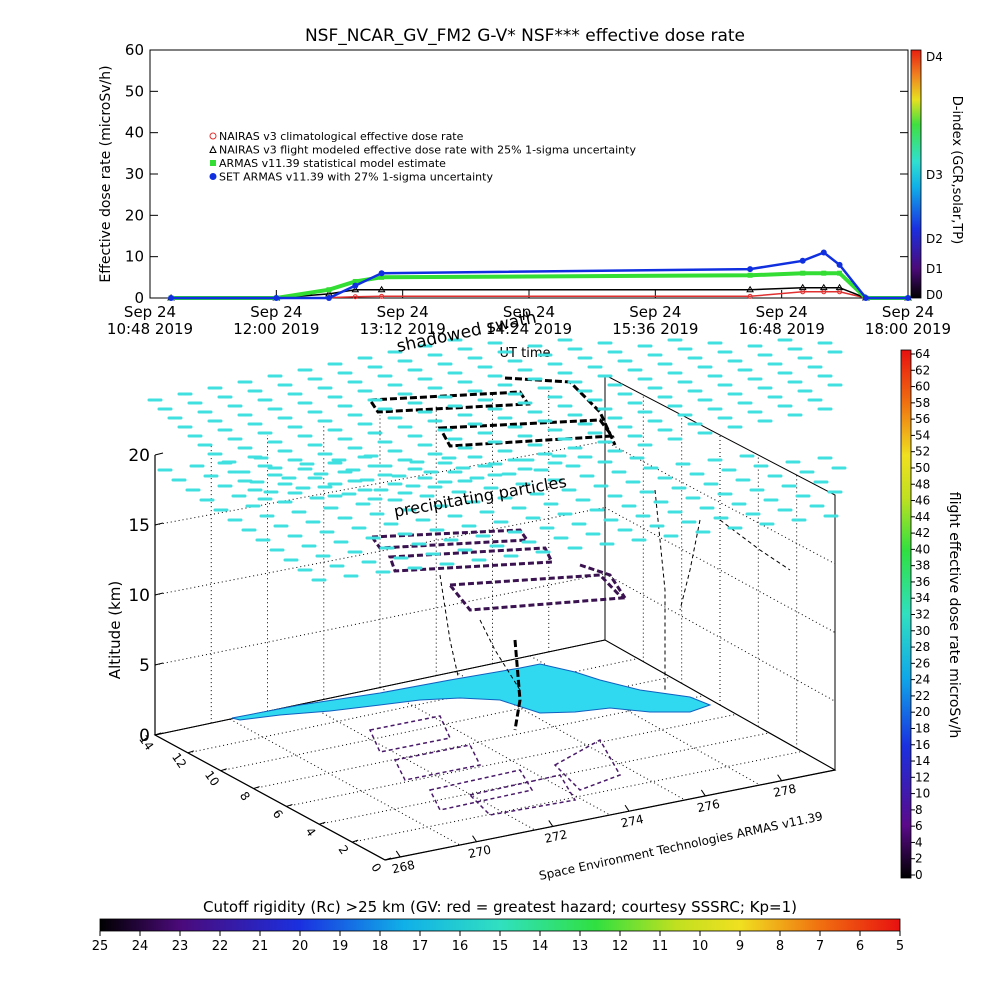 This screenshot has height=1000, width=1000. What do you see at coordinates (525, 353) in the screenshot?
I see `x-axis-label: UT time` at bounding box center [525, 353].